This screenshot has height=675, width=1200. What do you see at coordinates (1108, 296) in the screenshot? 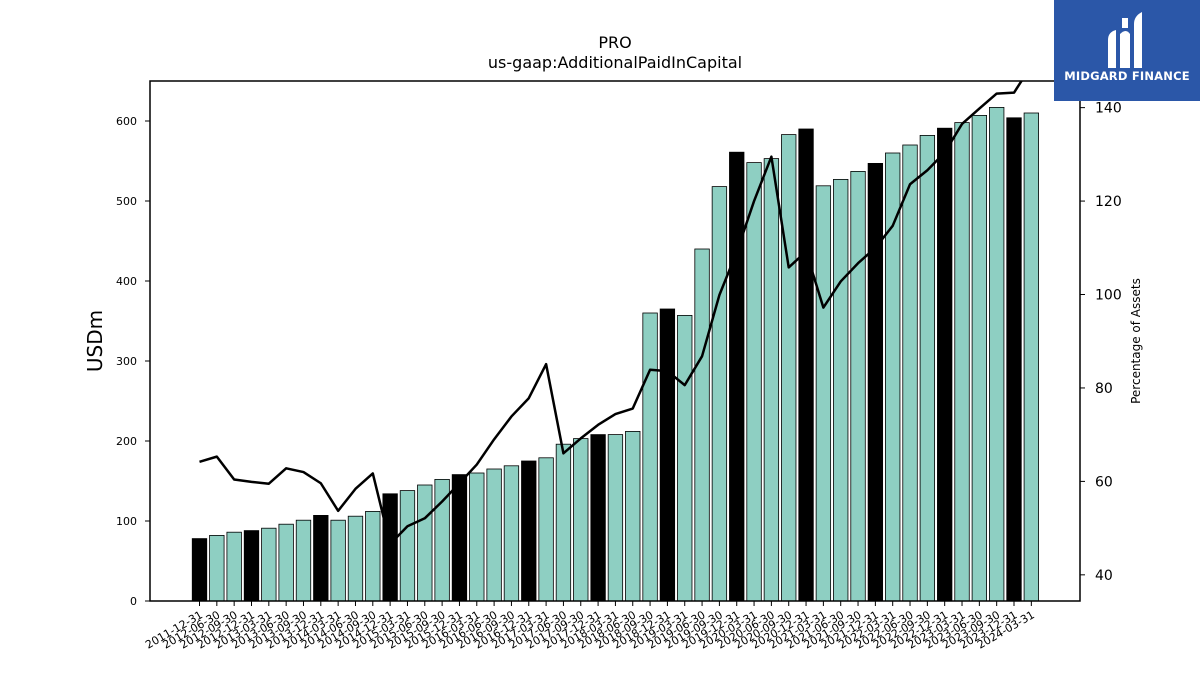
I see `y2-tick-label: 100` at bounding box center [1108, 296].